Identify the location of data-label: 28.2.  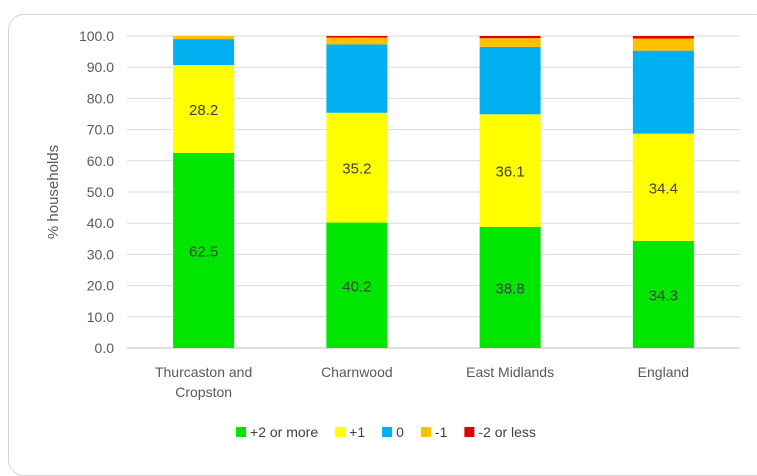
(203, 110).